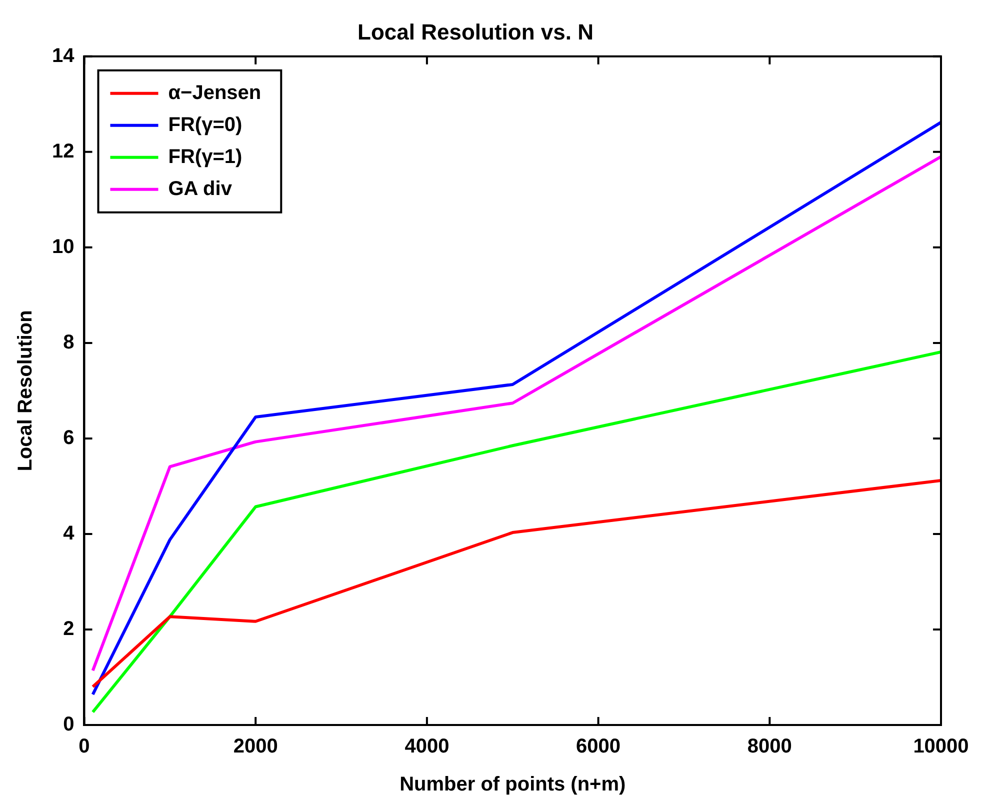  What do you see at coordinates (215, 93) in the screenshot?
I see `legend-label: α−Jensen` at bounding box center [215, 93].